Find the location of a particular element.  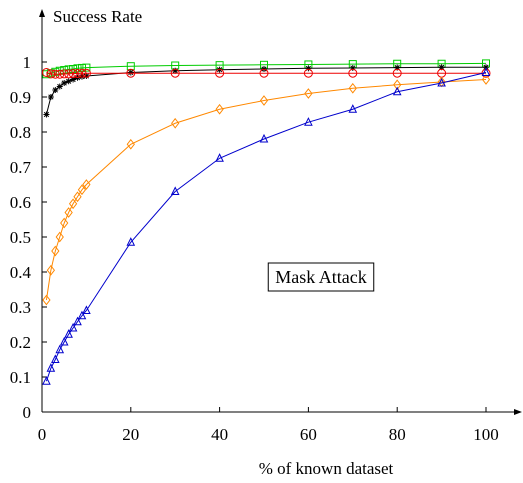

x-tick-label: 20 is located at coordinates (130, 434).